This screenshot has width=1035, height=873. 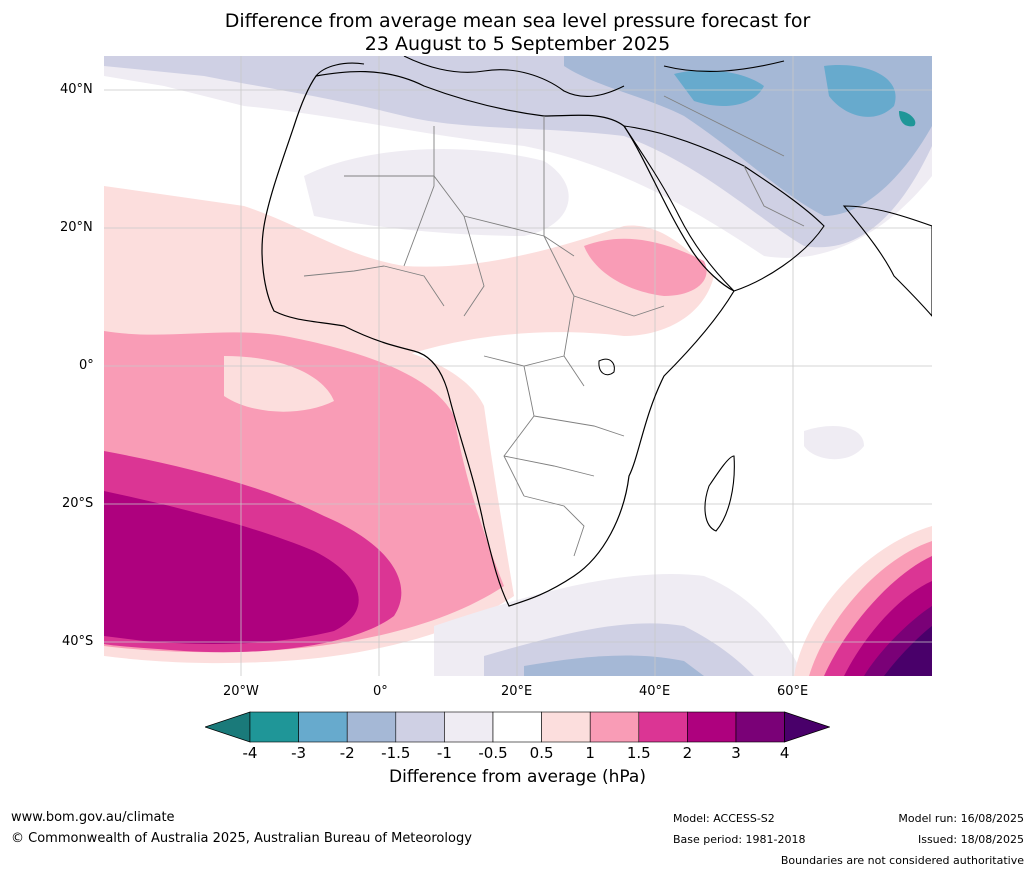 I want to click on footer-model: Model: ACCESS-S2, so click(x=724, y=818).